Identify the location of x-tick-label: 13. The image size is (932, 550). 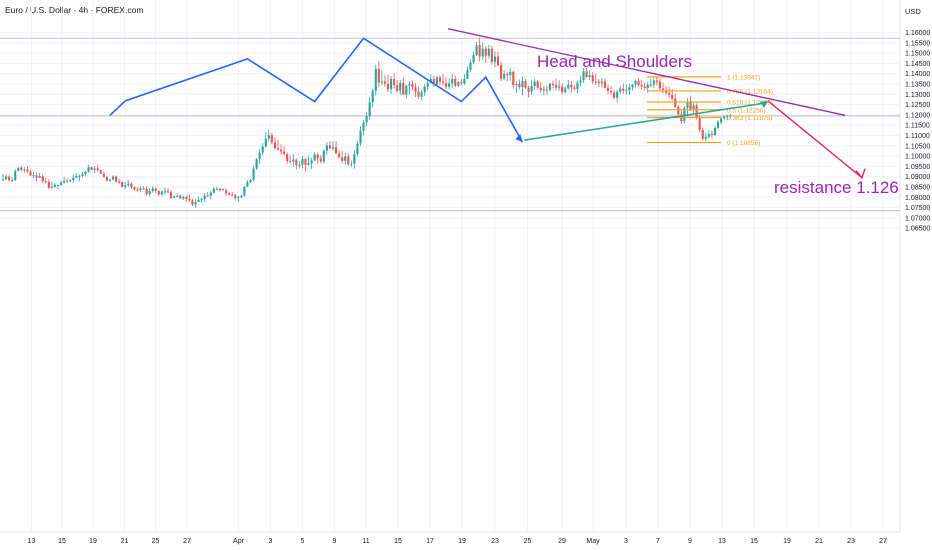
(722, 541).